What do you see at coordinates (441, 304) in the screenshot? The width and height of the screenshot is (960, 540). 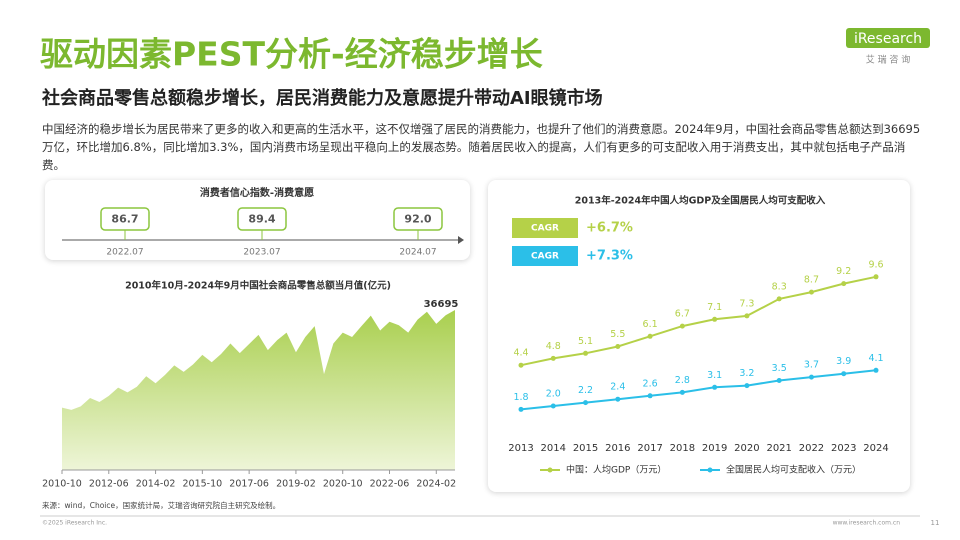 I see `data-label: 36695` at bounding box center [441, 304].